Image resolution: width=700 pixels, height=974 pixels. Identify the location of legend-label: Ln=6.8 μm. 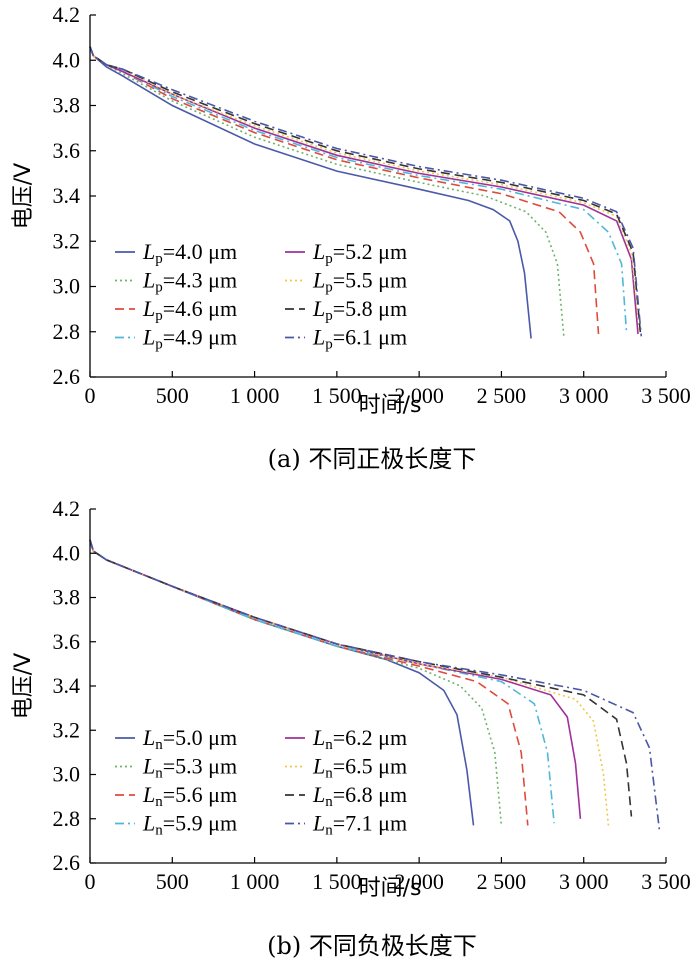
(359, 796).